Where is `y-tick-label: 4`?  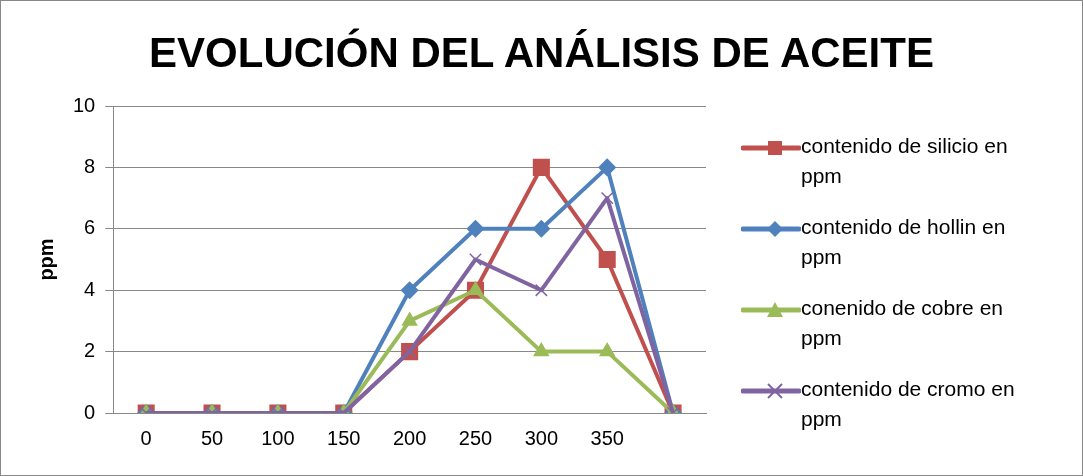 y-tick-label: 4 is located at coordinates (90, 288).